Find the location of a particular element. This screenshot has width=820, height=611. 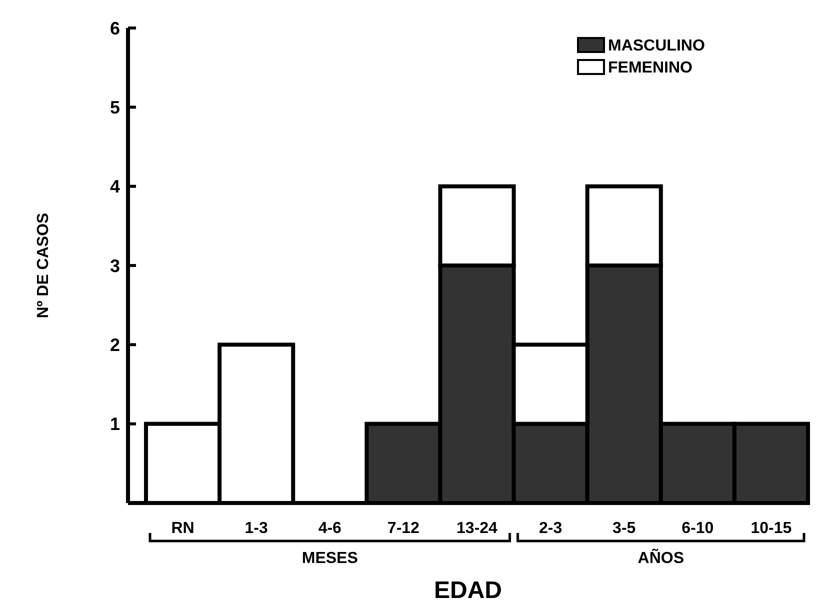

legend-label: MASCULINO is located at coordinates (656, 46).